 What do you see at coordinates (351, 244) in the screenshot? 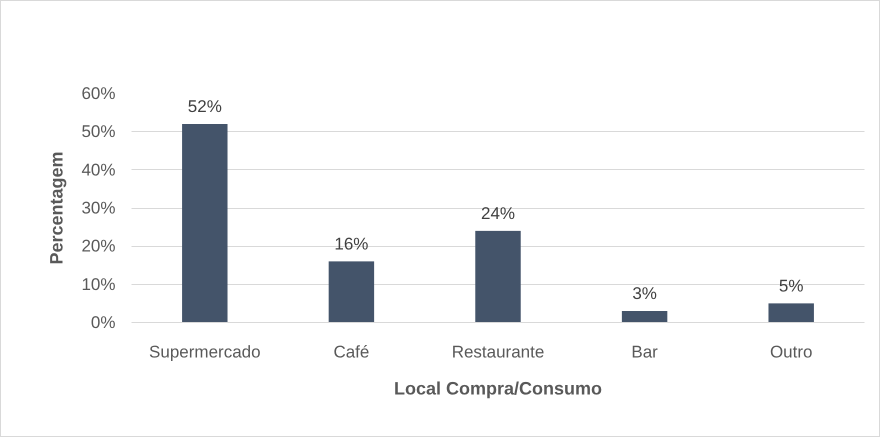
I see `data-label: 16%` at bounding box center [351, 244].